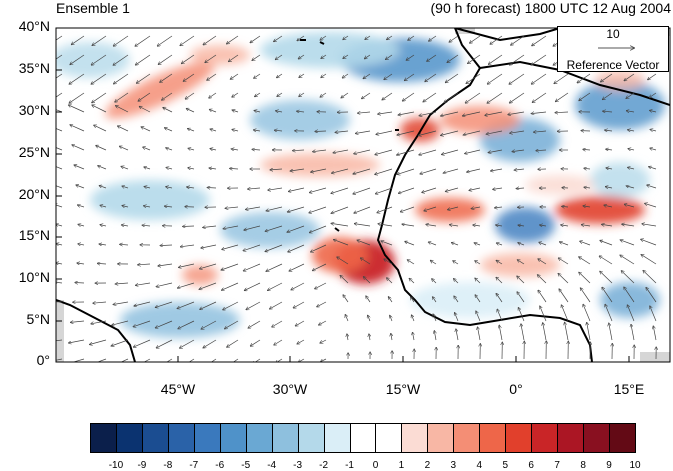  Describe the element at coordinates (34, 235) in the screenshot. I see `lat-label: 15°N` at that location.